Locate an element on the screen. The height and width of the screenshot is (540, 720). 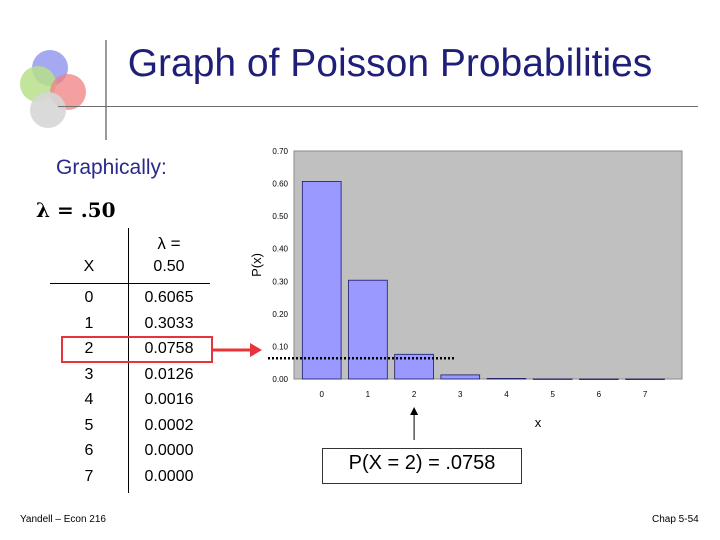
x-tick-label: 1 is located at coordinates (368, 394).